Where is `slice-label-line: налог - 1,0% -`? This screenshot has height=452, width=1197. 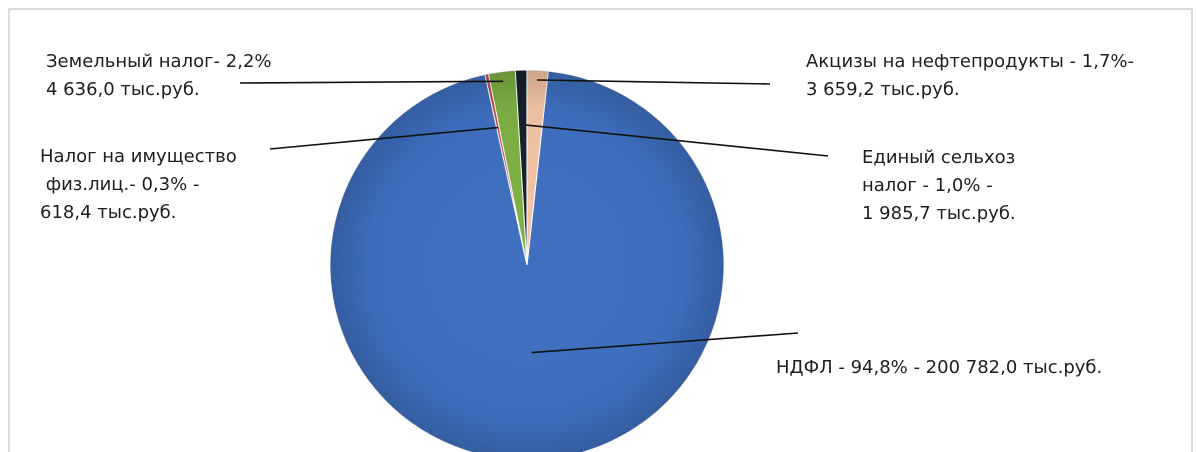
slice-label-line: налог - 1,0% - is located at coordinates (927, 185).